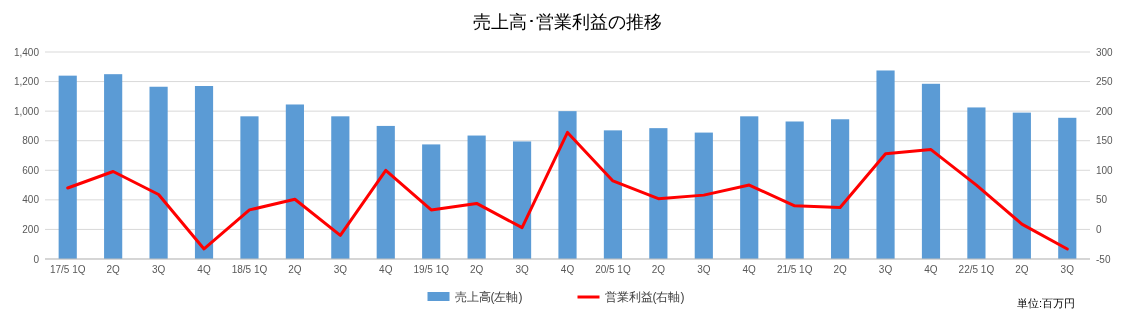 The image size is (1135, 325). What do you see at coordinates (1099, 229) in the screenshot?
I see `y2-tick-label: 0` at bounding box center [1099, 229].